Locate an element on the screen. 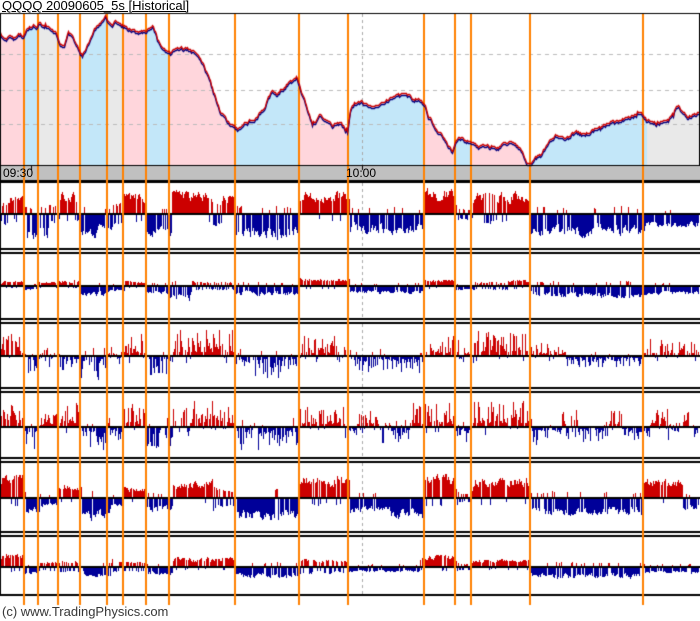  time-label-1000: 10:00 is located at coordinates (361, 173).